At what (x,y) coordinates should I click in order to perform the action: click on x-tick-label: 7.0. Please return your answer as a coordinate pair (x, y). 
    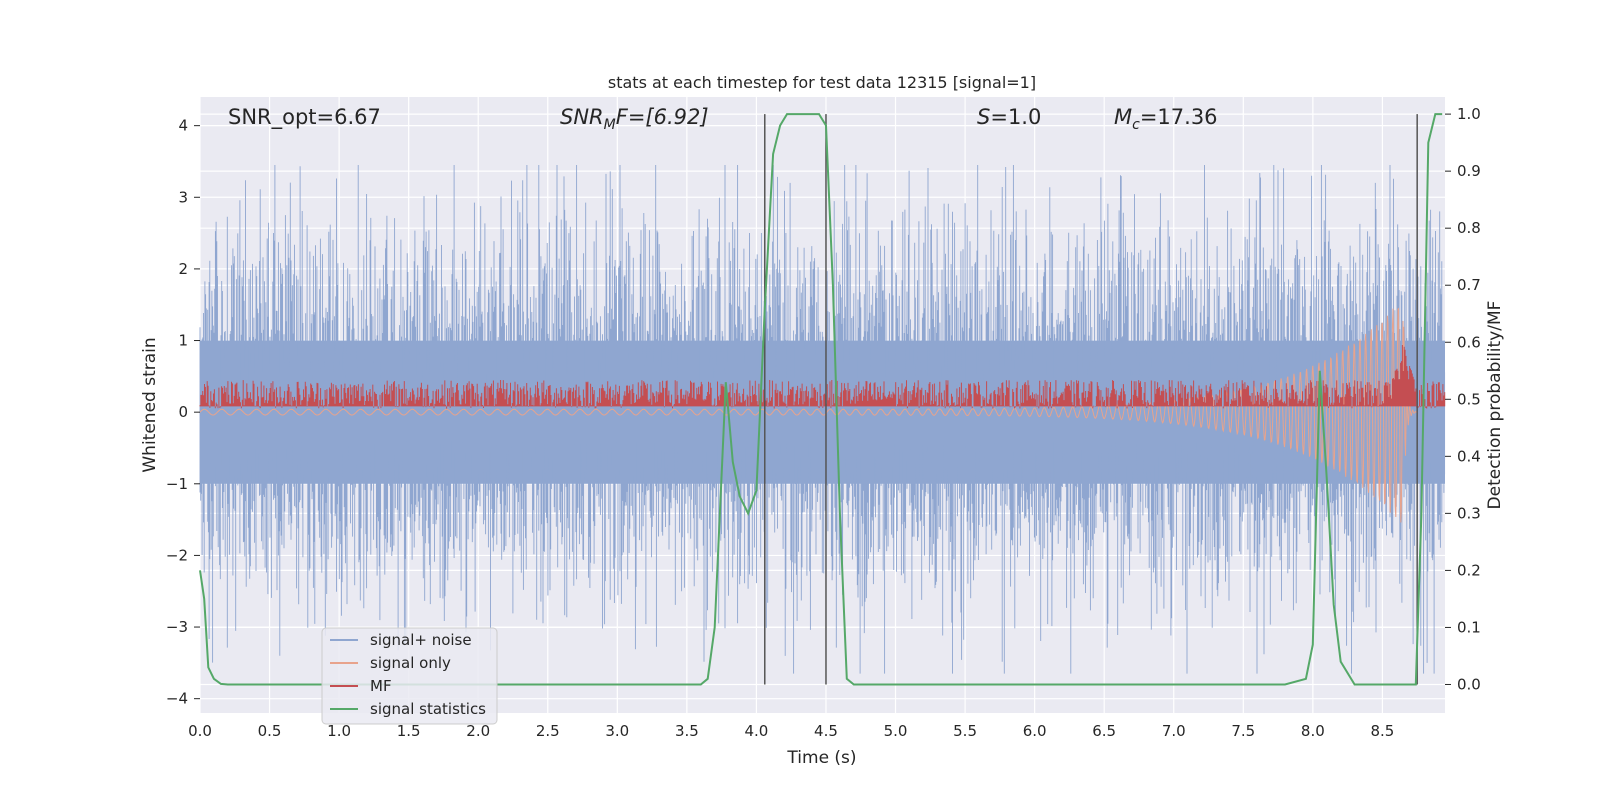
    Looking at the image, I should click on (1174, 731).